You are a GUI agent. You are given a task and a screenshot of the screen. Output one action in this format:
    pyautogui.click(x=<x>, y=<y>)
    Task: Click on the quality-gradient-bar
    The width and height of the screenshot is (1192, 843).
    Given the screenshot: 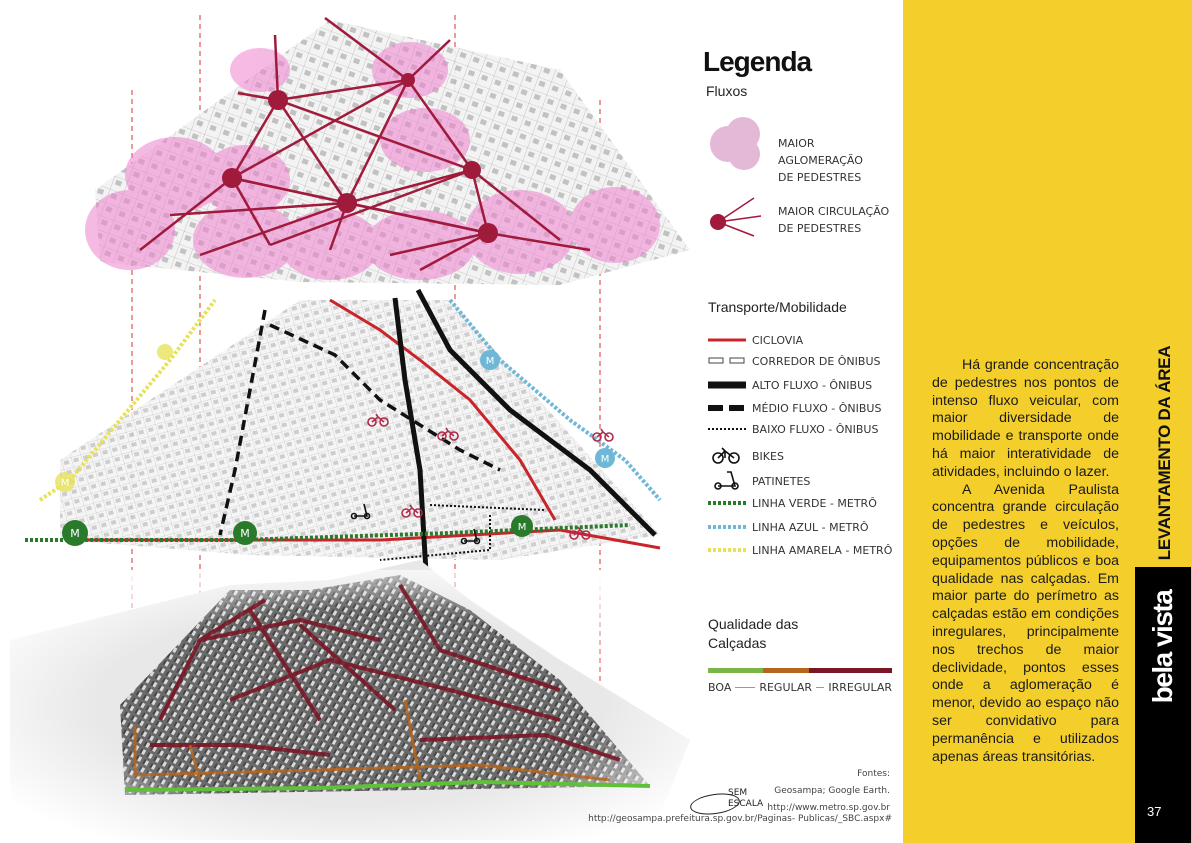 What is the action you would take?
    pyautogui.click(x=800, y=670)
    